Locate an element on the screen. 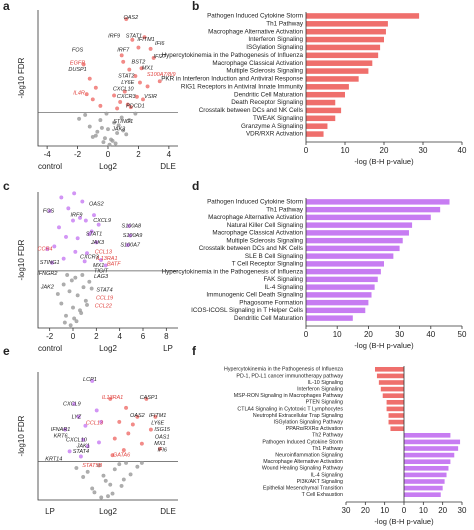 Image resolution: width=474 pixels, height=530 pixels. gene-label: CXCL9 is located at coordinates (102, 221).